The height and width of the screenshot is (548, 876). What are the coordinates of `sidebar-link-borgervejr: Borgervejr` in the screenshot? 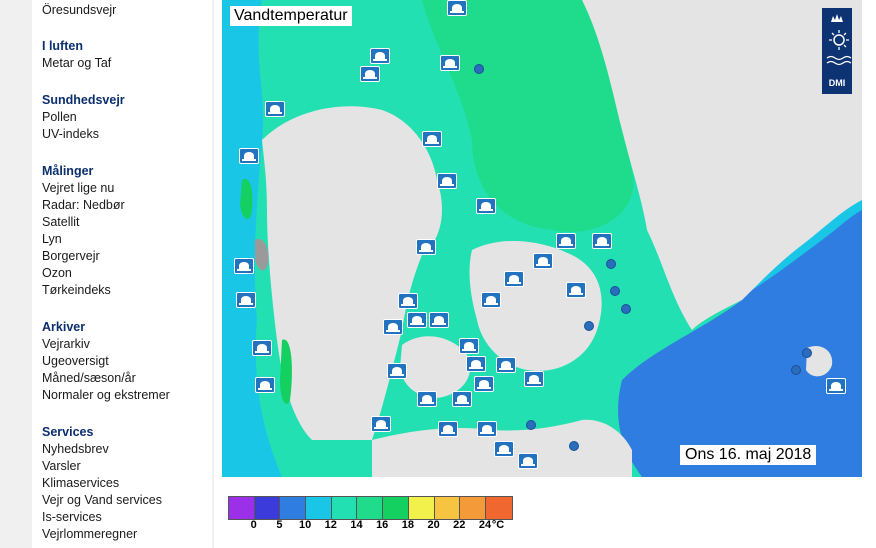 It's located at (71, 256).